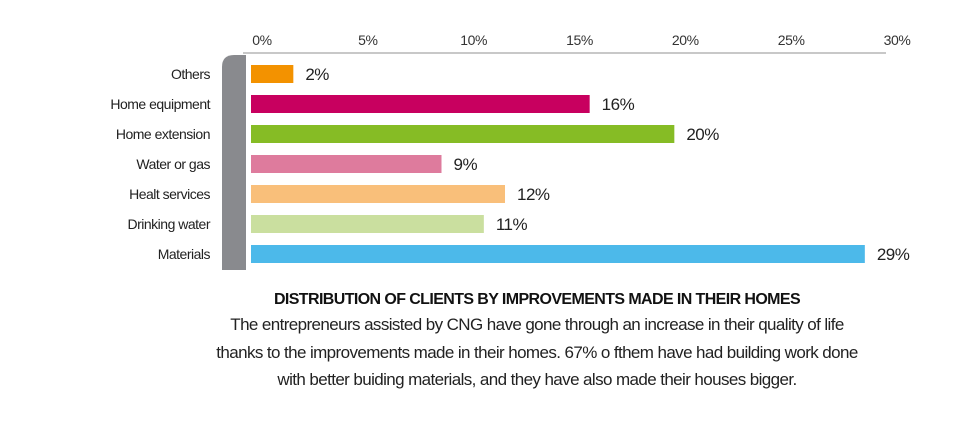  Describe the element at coordinates (791, 40) in the screenshot. I see `x-tick-label: 25%` at that location.